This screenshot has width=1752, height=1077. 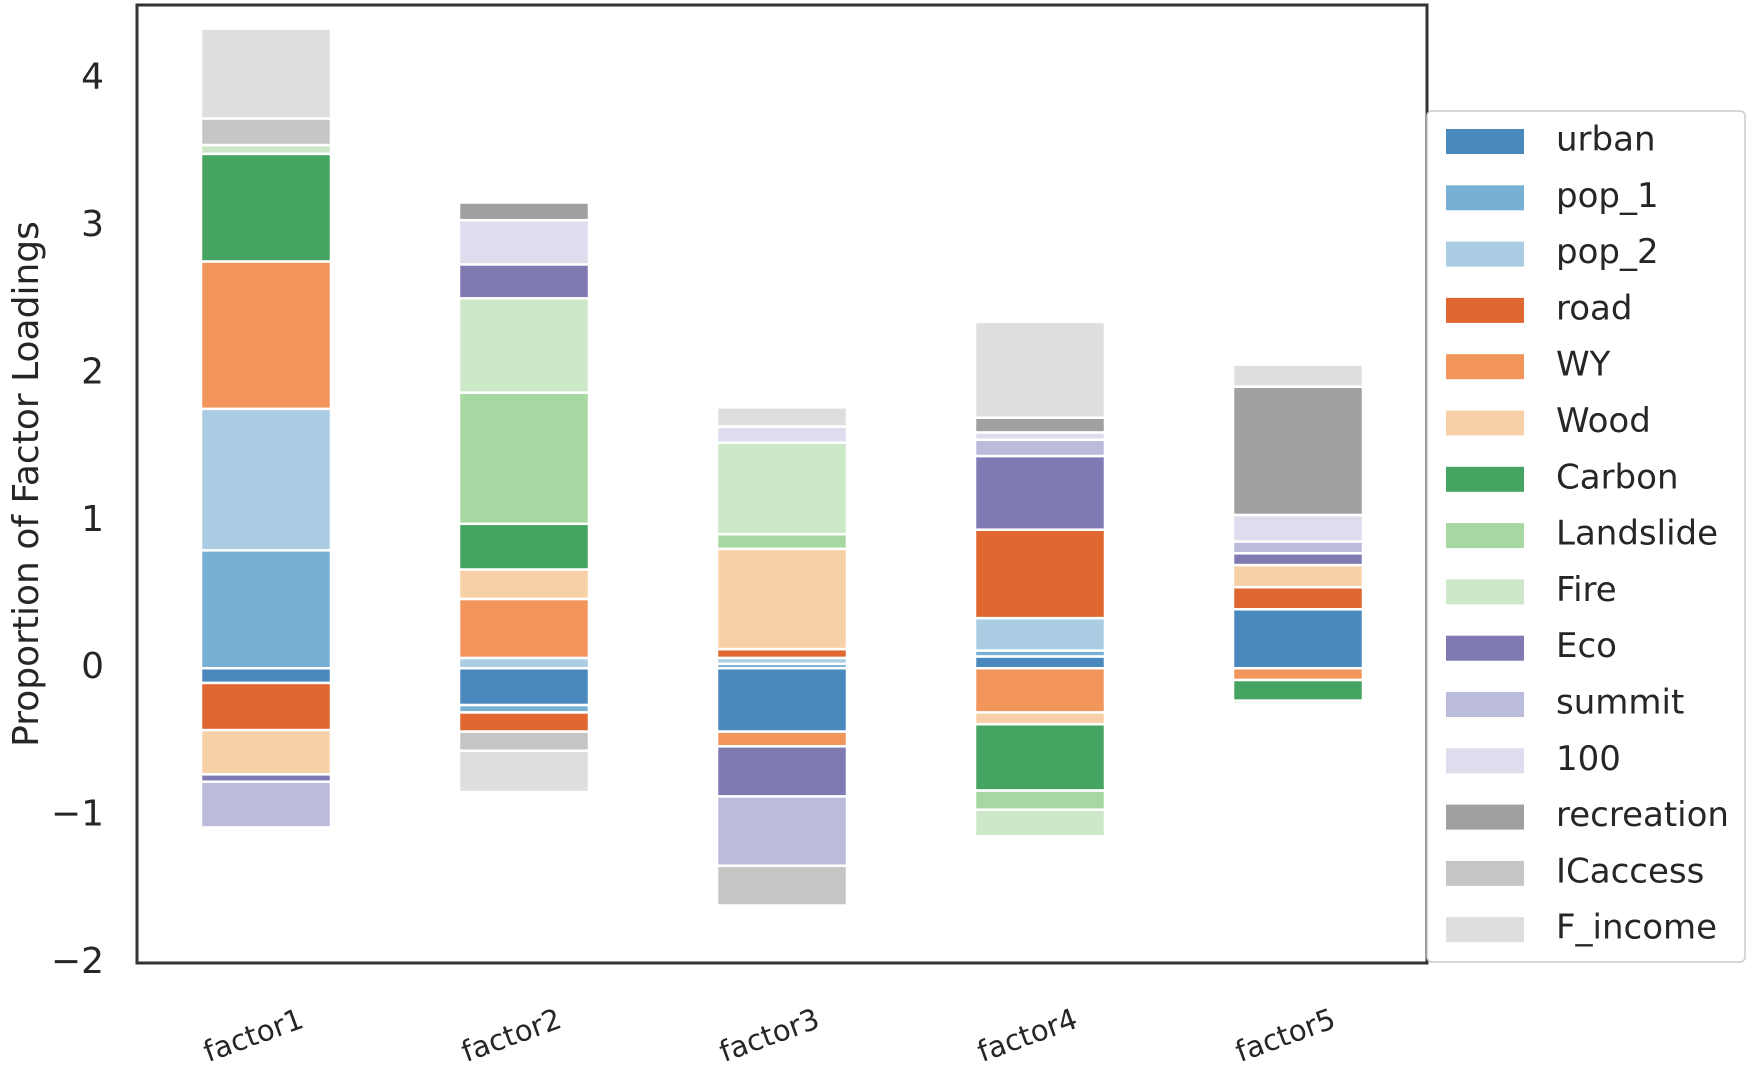 What do you see at coordinates (1298, 598) in the screenshot?
I see `bar-factor5-road` at bounding box center [1298, 598].